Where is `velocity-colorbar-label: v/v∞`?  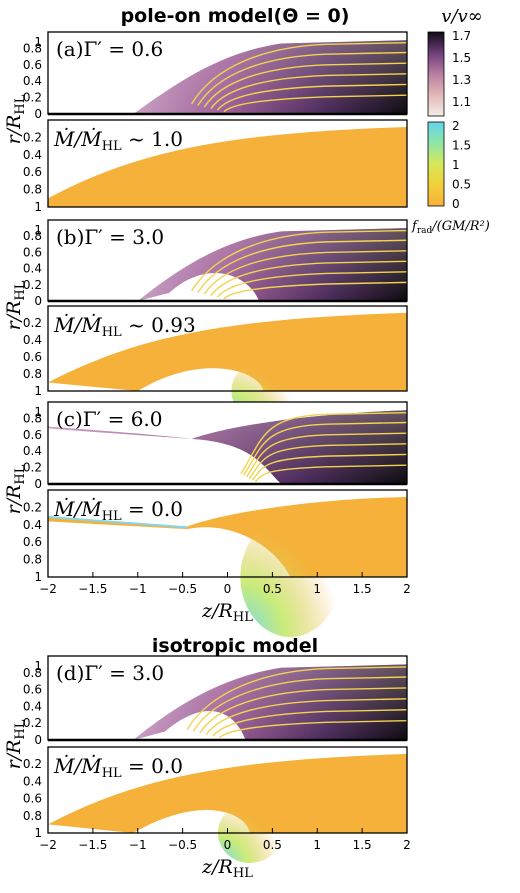 velocity-colorbar-label: v/v∞ is located at coordinates (461, 16).